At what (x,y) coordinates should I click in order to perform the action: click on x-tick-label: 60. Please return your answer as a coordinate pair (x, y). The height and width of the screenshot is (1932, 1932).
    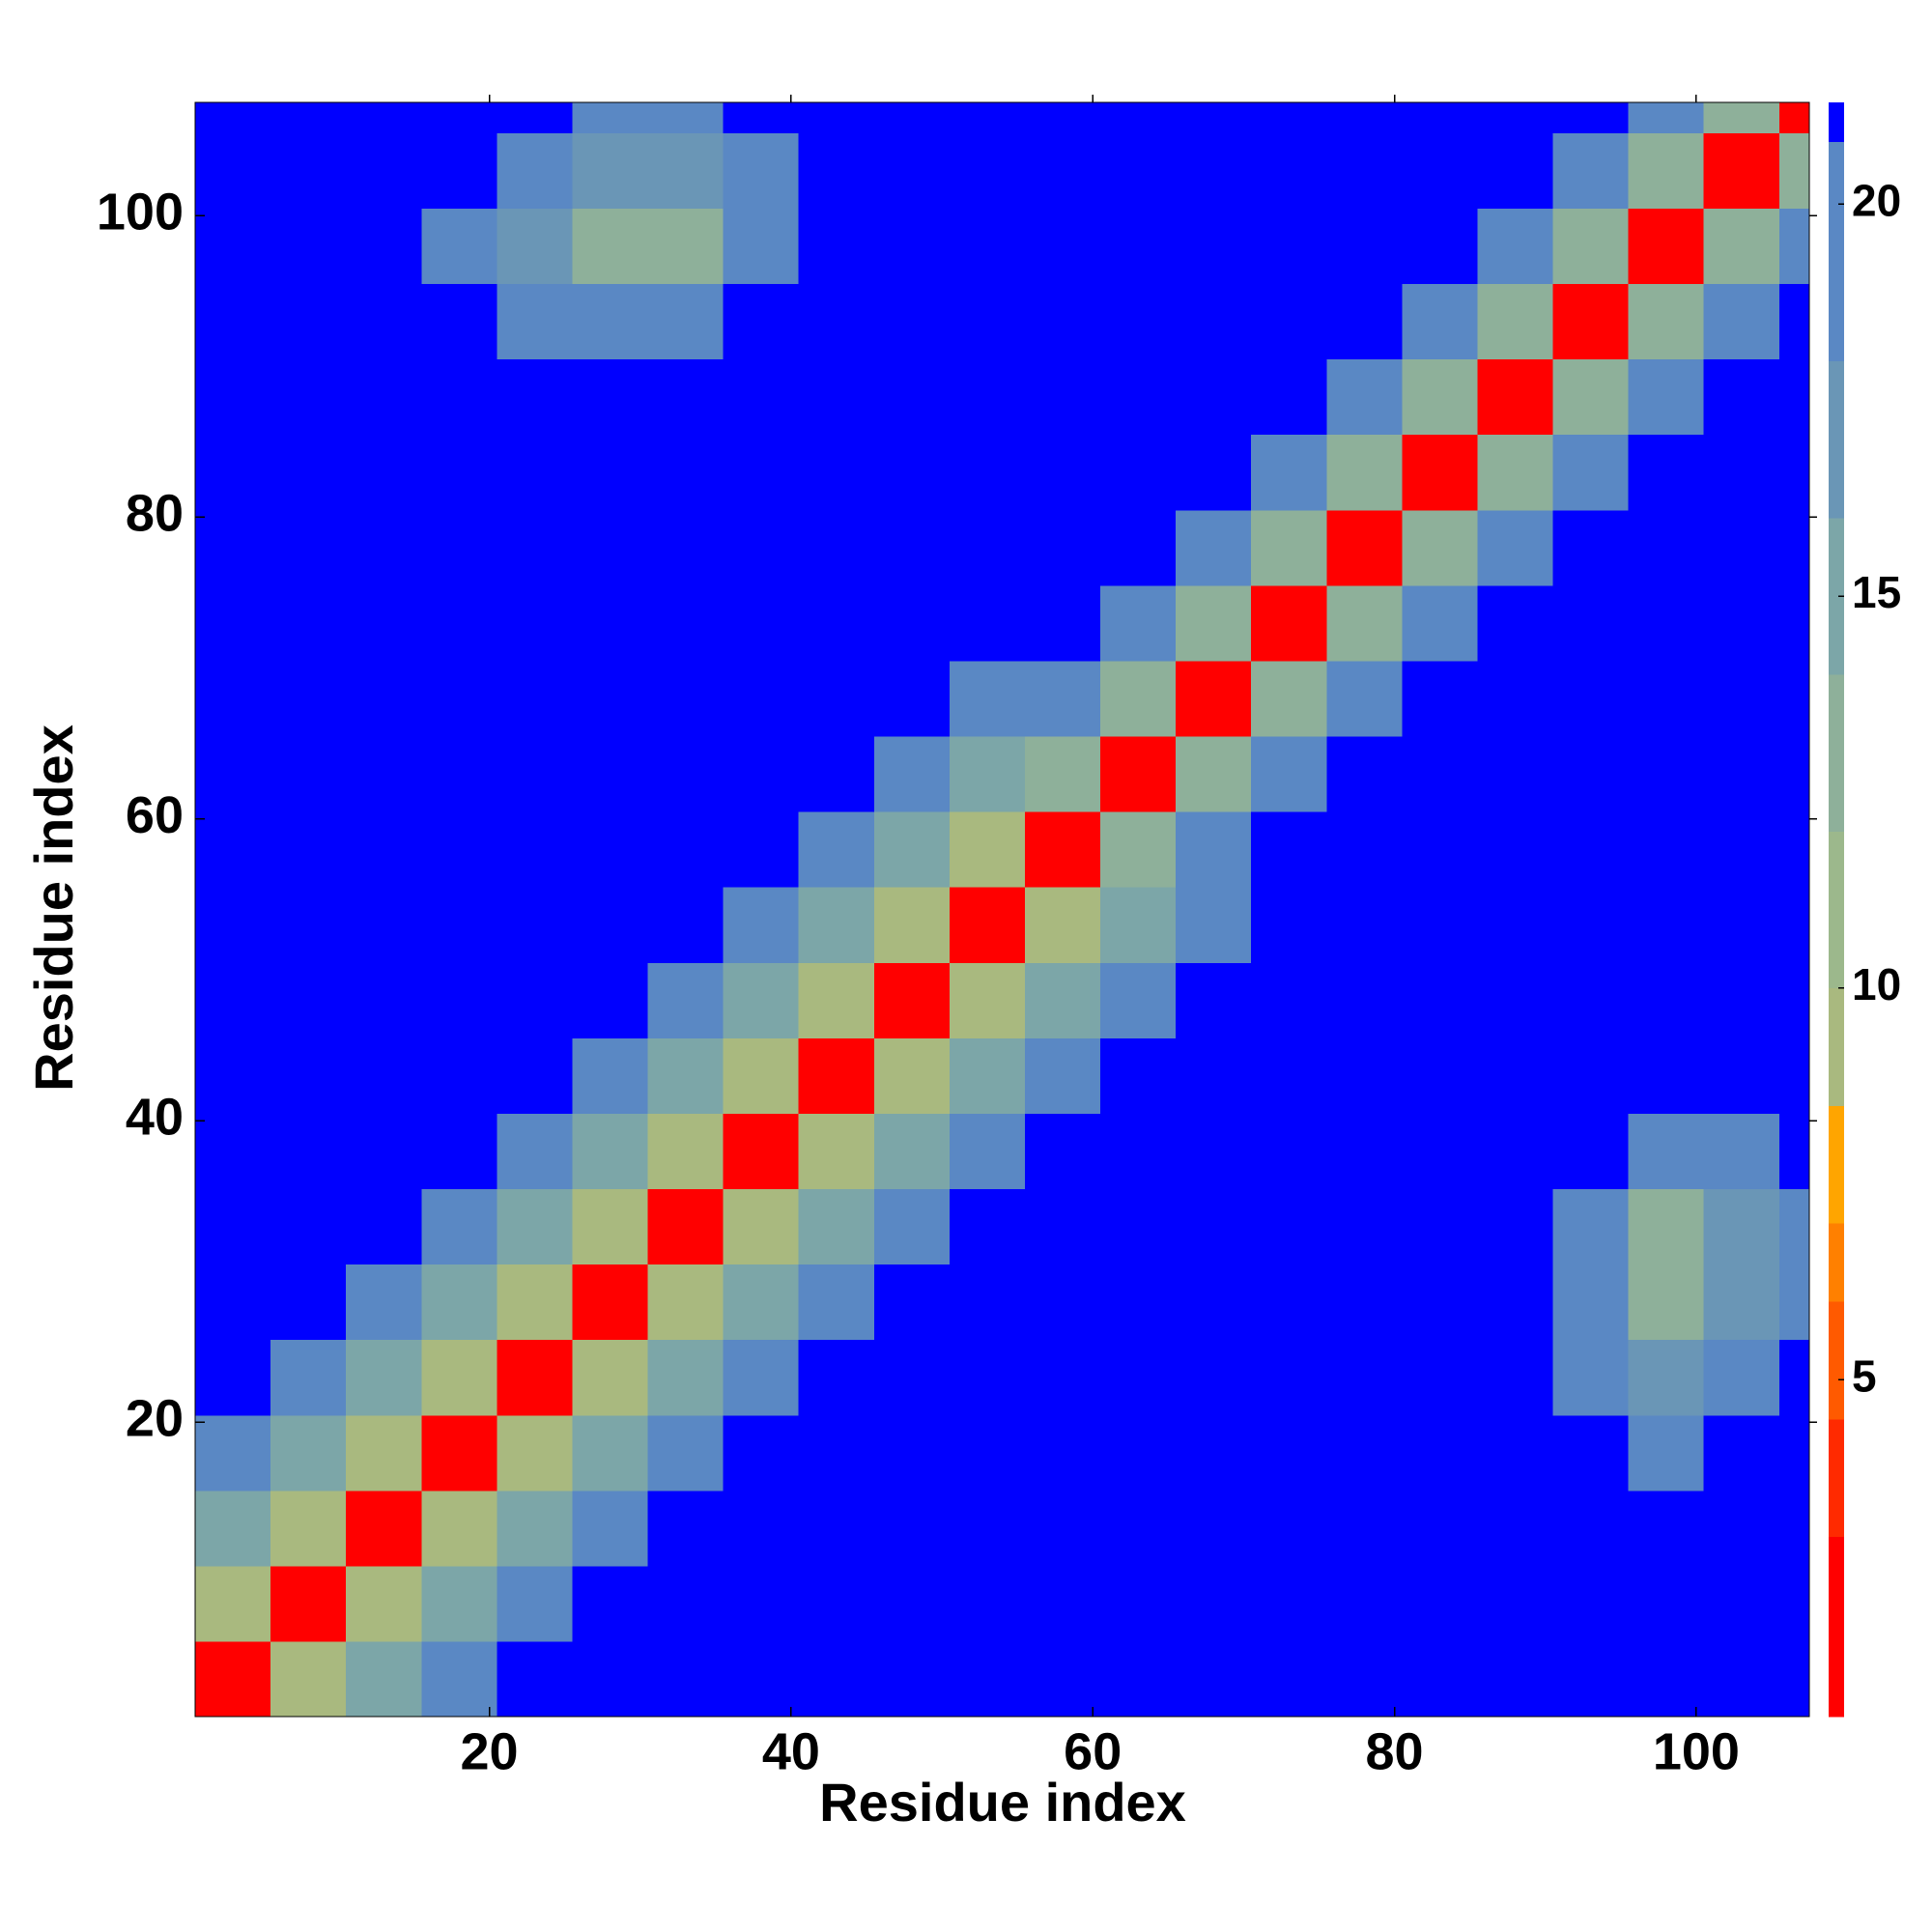
    Looking at the image, I should click on (1093, 1751).